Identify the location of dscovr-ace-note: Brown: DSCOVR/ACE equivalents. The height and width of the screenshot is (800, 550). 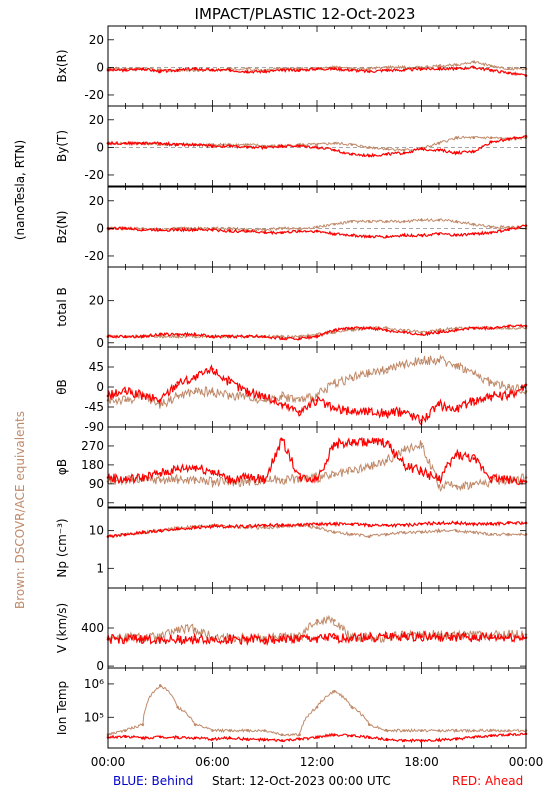
(20, 510).